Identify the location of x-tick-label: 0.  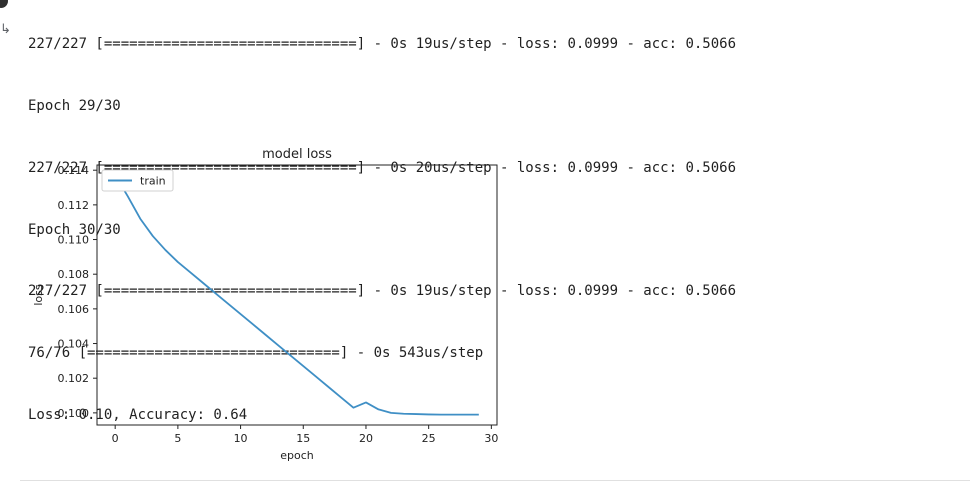
(115, 438).